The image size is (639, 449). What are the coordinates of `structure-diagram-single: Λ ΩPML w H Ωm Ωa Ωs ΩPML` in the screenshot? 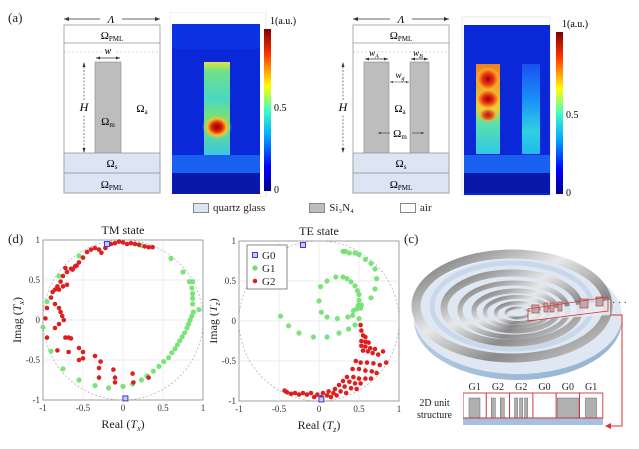 It's located at (112, 103).